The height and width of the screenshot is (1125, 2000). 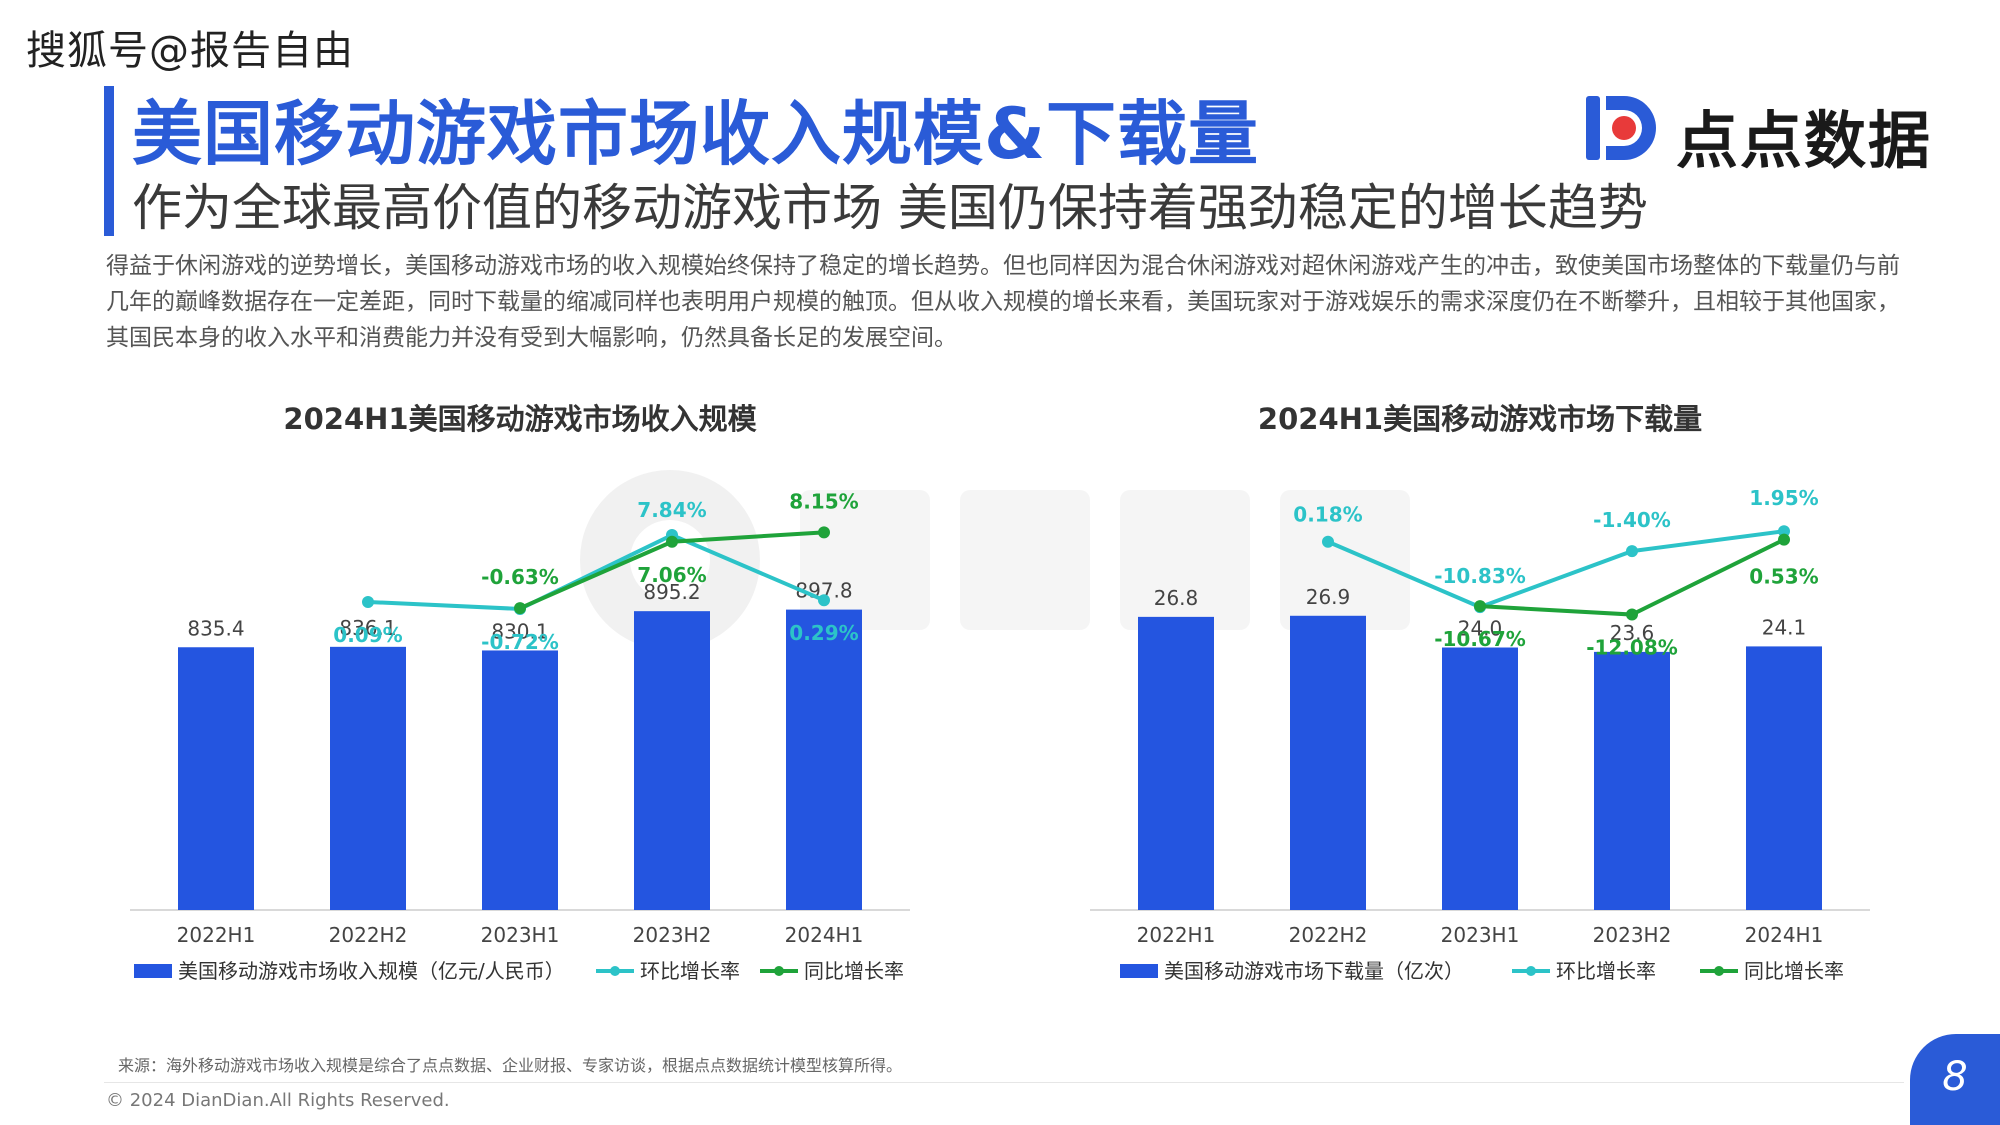 What do you see at coordinates (671, 592) in the screenshot?
I see `bar-value-label: 895.2` at bounding box center [671, 592].